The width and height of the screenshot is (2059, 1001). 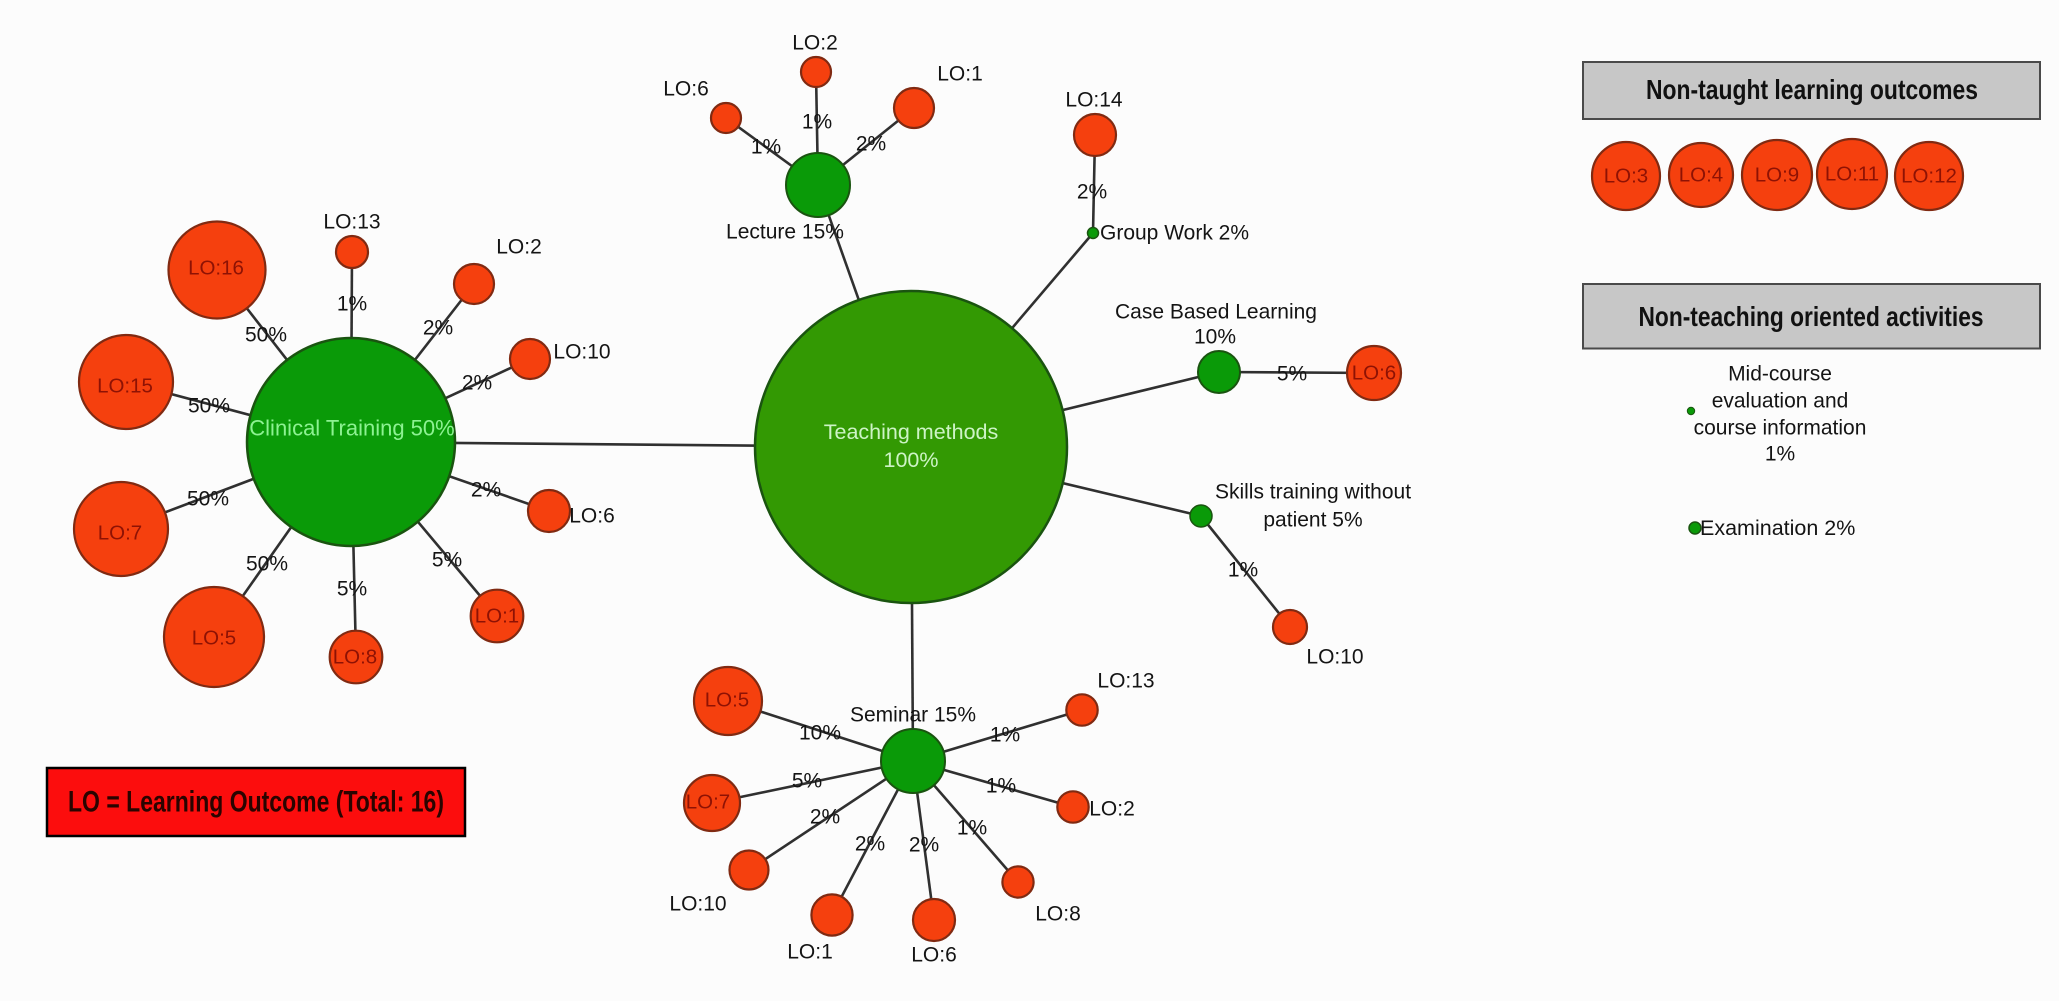 I want to click on svg-text: Clinical Training 50%, so click(x=351, y=428).